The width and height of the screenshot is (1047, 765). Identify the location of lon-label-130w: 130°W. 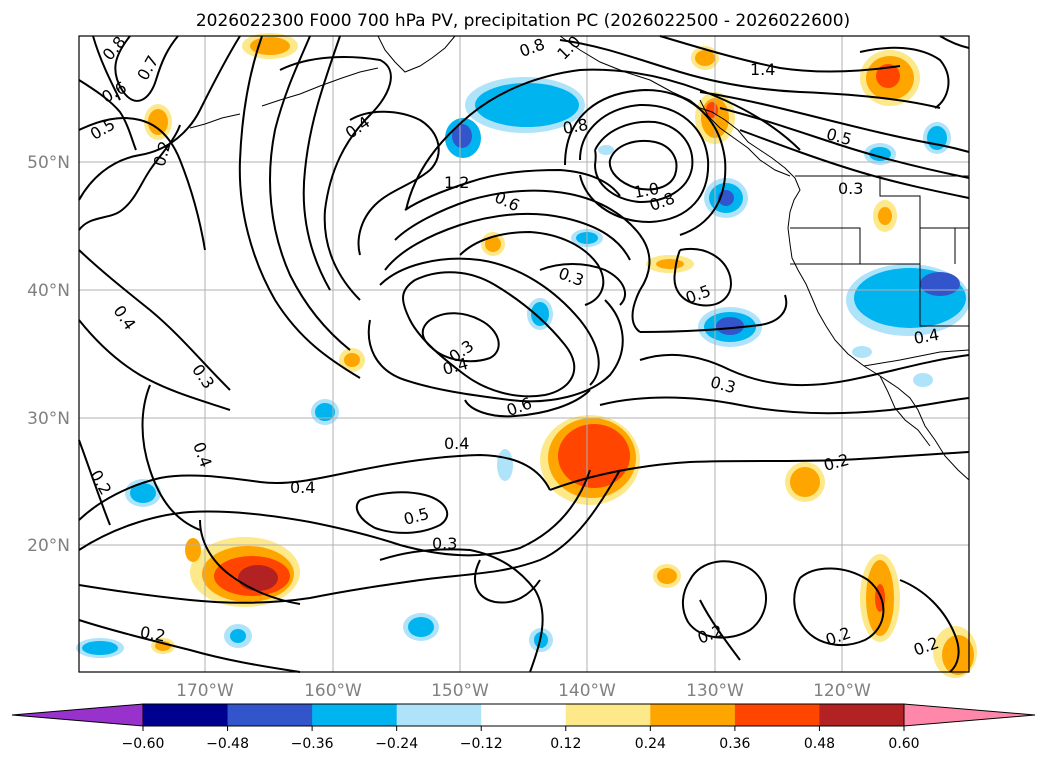
(715, 691).